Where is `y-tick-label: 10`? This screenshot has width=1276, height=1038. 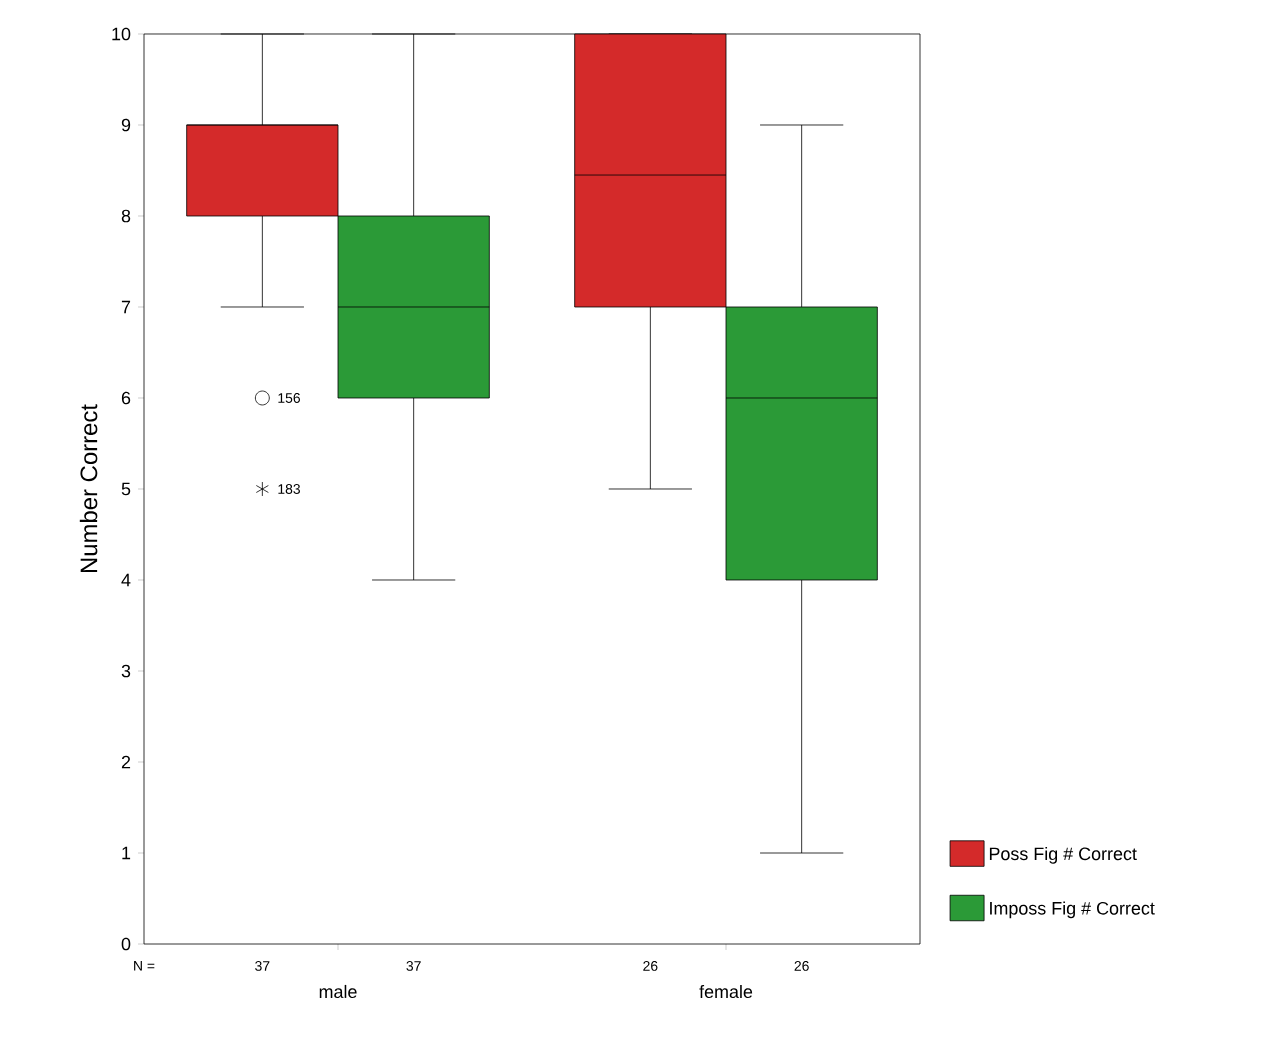 y-tick-label: 10 is located at coordinates (121, 34).